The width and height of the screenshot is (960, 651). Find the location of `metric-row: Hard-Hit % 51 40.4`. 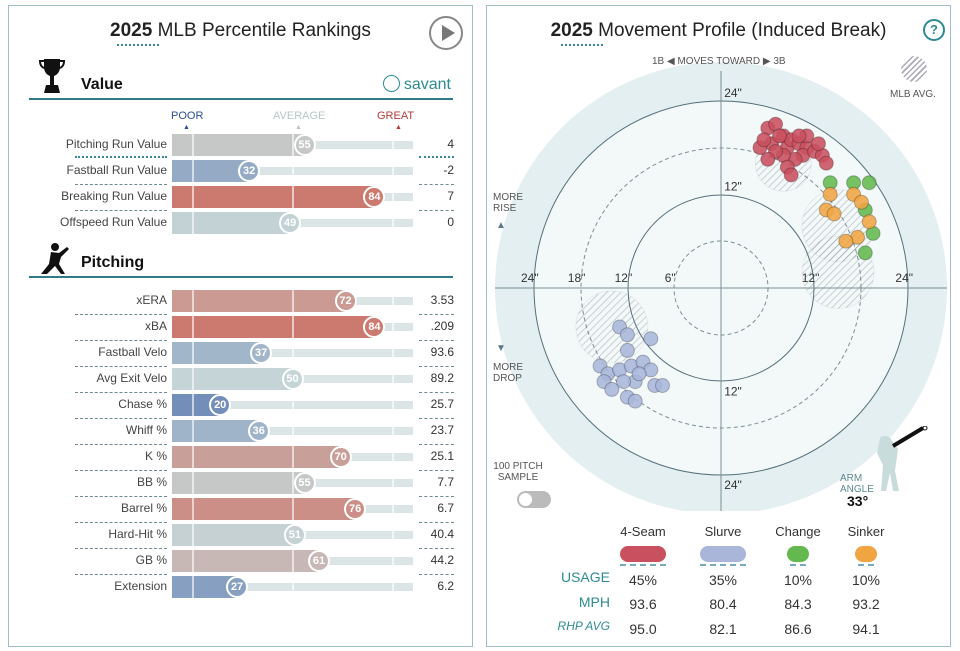

metric-row: Hard-Hit % 51 40.4 is located at coordinates (241, 535).